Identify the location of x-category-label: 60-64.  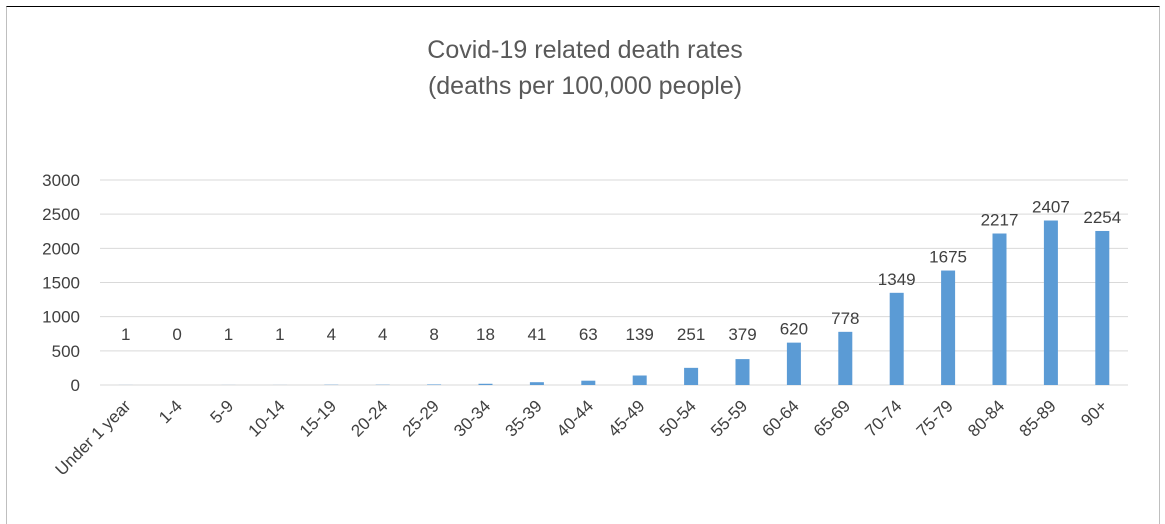
(781, 418).